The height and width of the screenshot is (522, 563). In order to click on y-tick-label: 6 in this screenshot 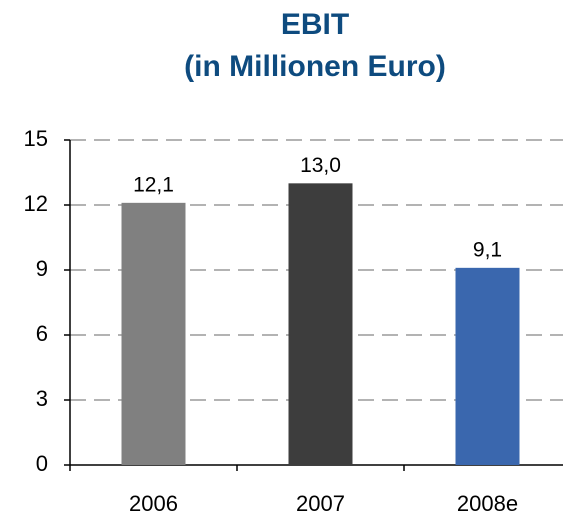, I will do `click(42, 333)`.